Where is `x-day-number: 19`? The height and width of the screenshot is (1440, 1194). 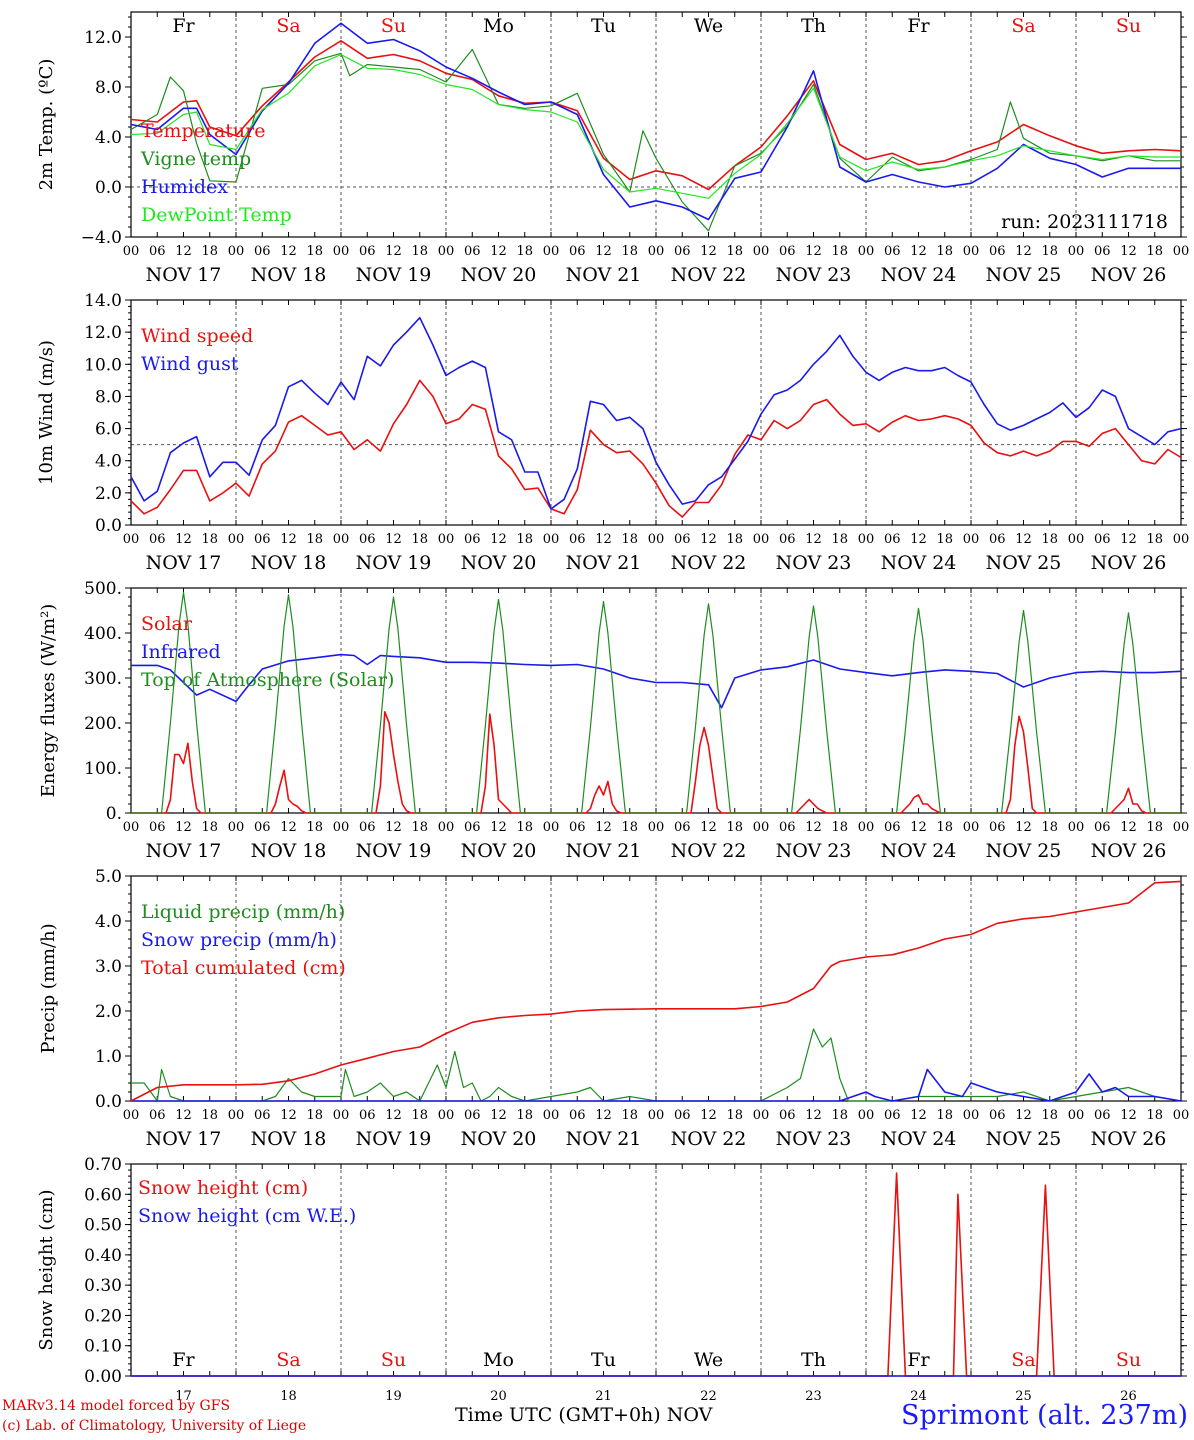 x-day-number: 19 is located at coordinates (393, 1396).